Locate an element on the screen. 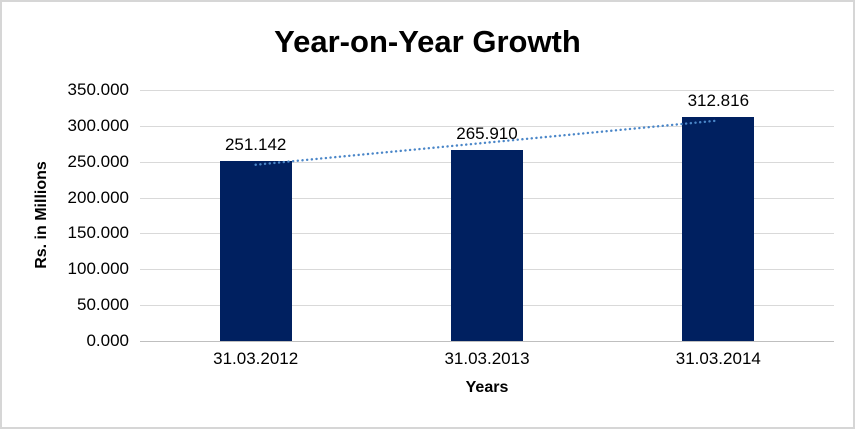 This screenshot has height=429, width=855. gridline is located at coordinates (487, 90).